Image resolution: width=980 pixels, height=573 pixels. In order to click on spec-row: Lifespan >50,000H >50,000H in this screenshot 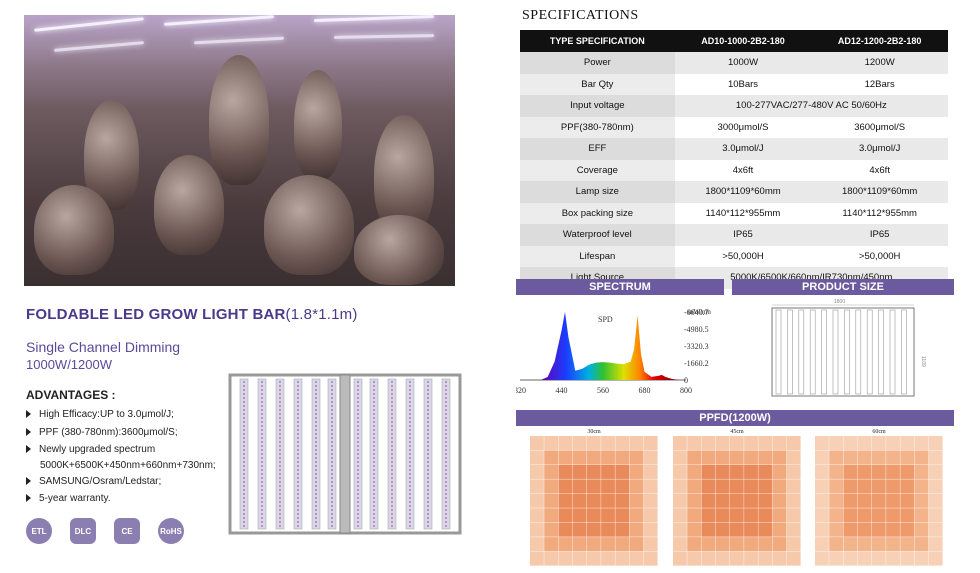, I will do `click(734, 256)`.